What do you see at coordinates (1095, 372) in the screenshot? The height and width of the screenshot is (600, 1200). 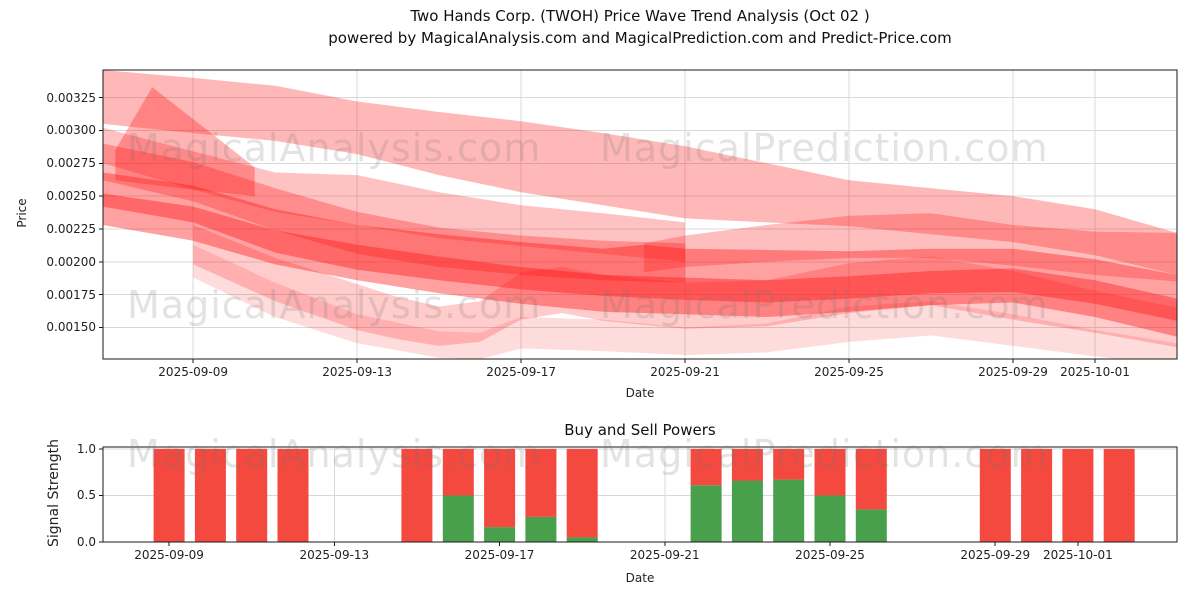 I see `price-xtick-label: 2025-10-01` at bounding box center [1095, 372].